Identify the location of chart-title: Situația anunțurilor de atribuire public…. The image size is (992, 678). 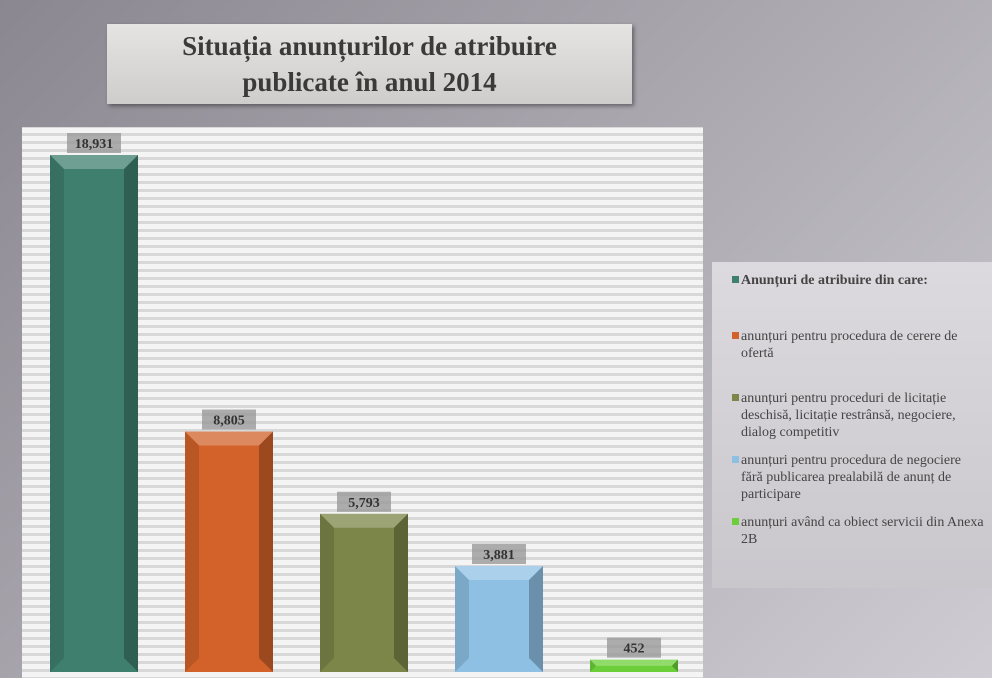
(369, 64).